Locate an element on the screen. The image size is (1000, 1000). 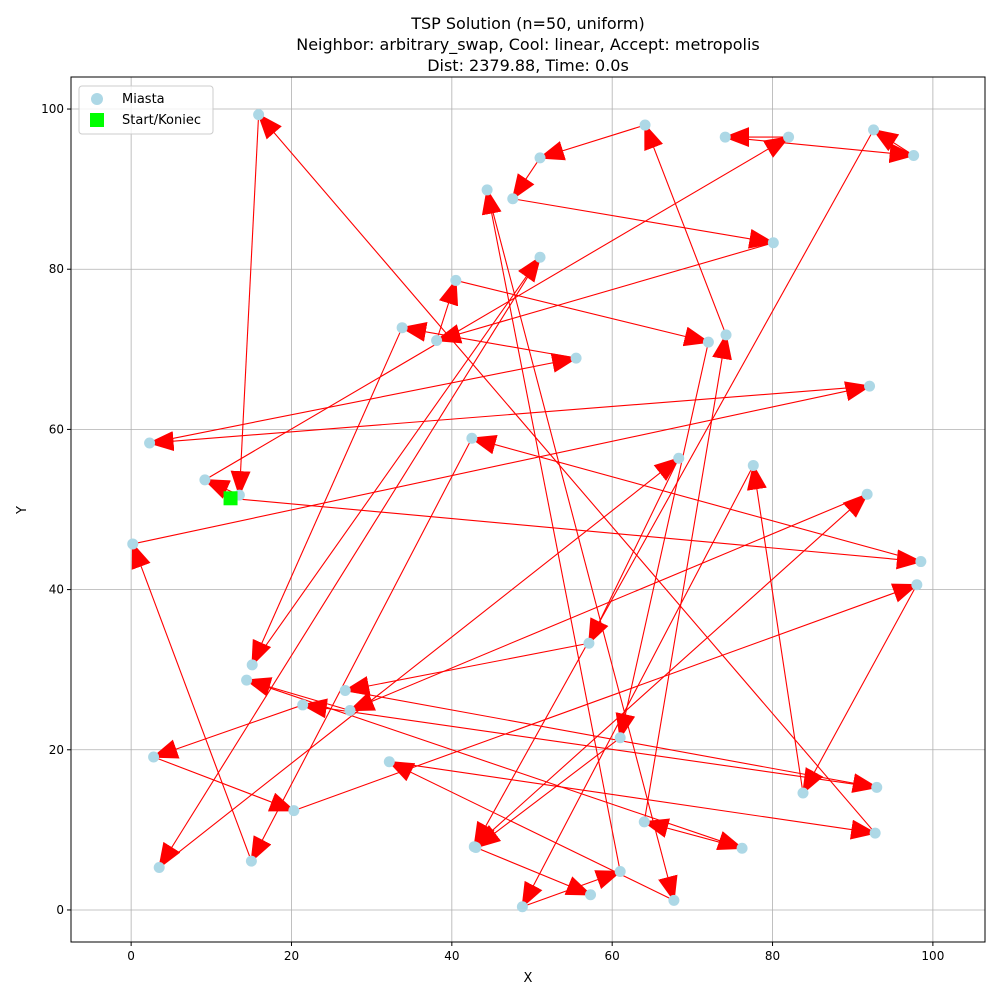
x-tick-label: 100 is located at coordinates (932, 956).